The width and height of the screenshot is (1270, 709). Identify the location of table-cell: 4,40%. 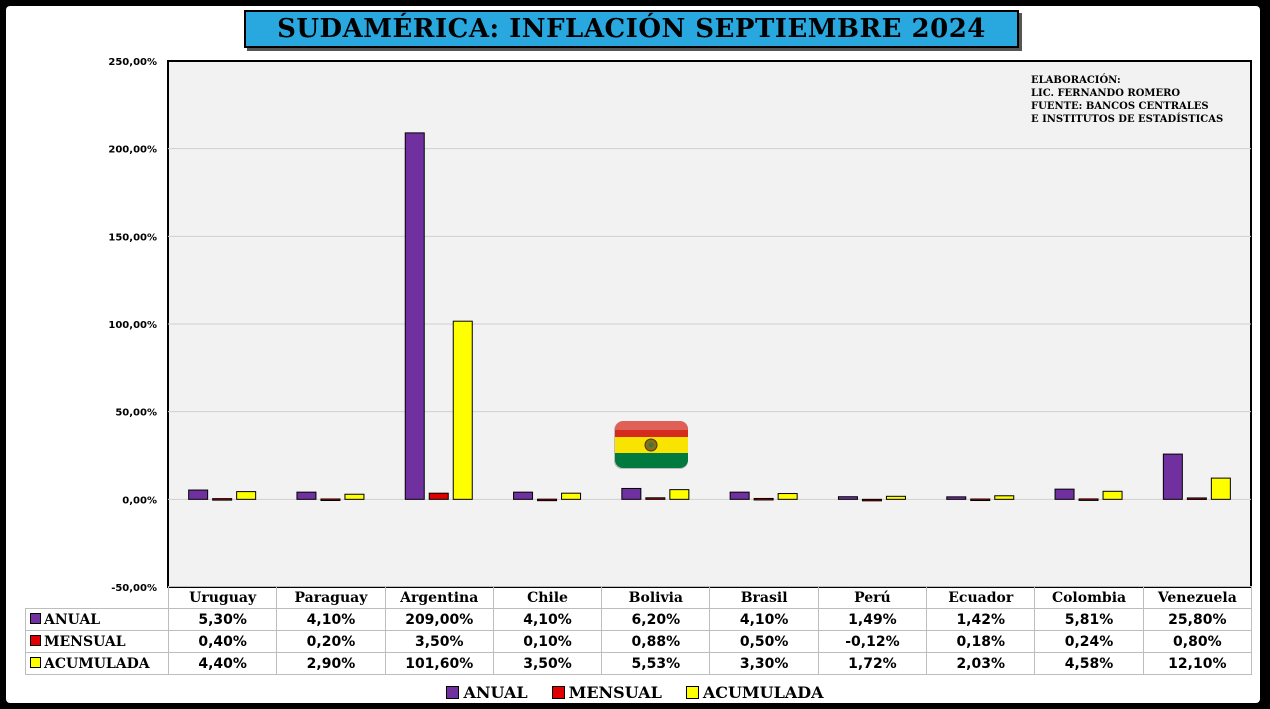
(222, 663).